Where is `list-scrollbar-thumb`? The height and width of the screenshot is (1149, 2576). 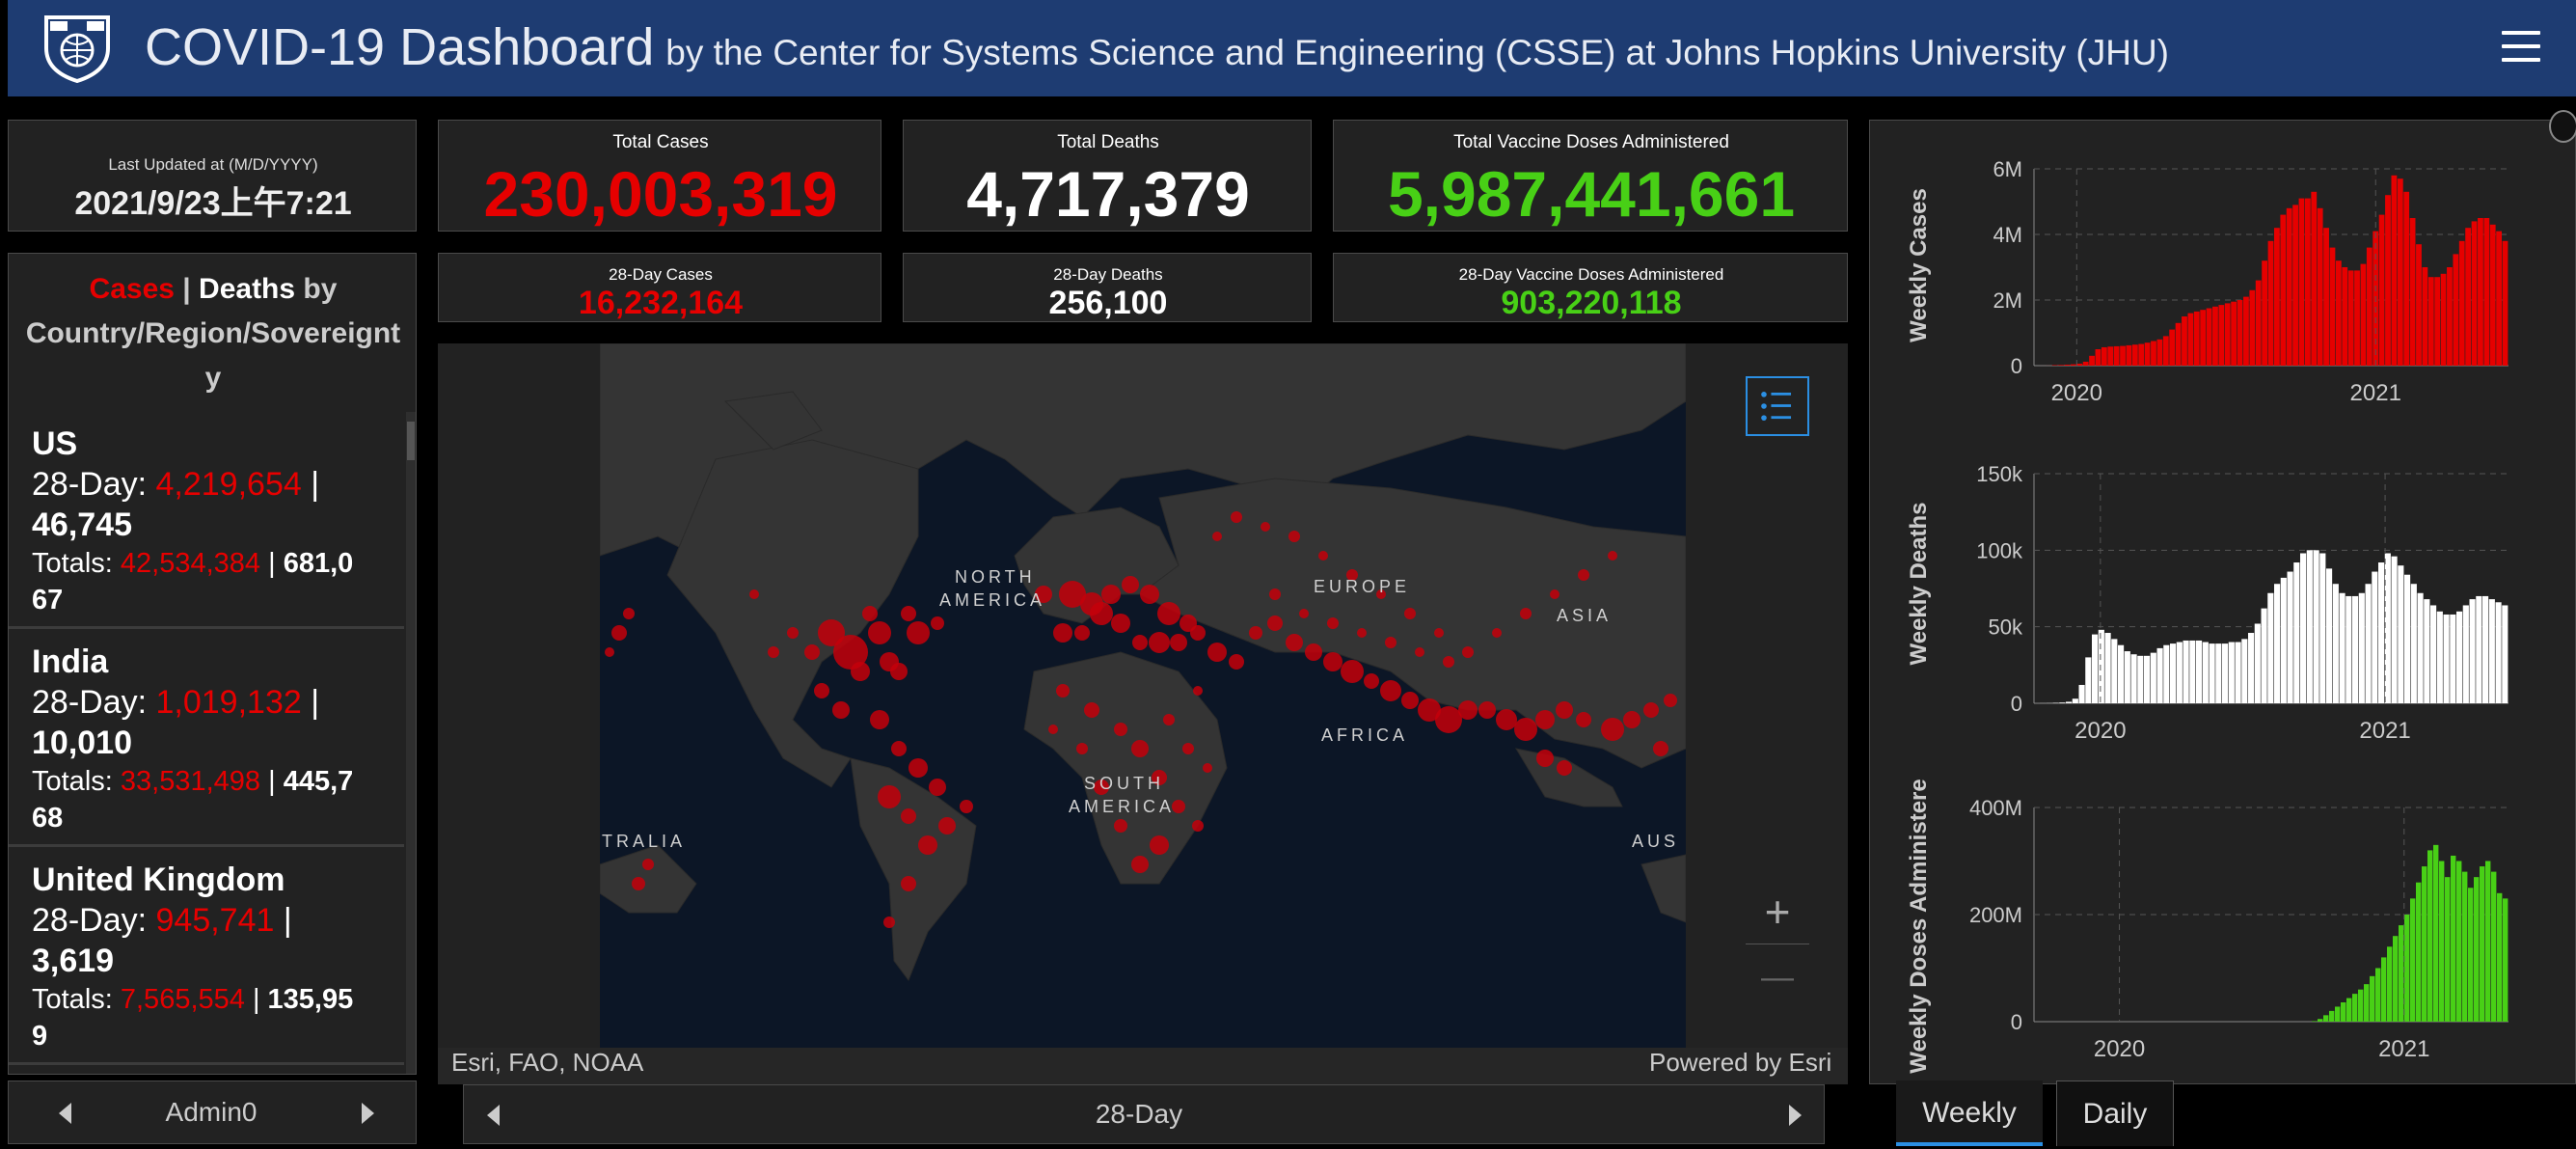 list-scrollbar-thumb is located at coordinates (411, 441).